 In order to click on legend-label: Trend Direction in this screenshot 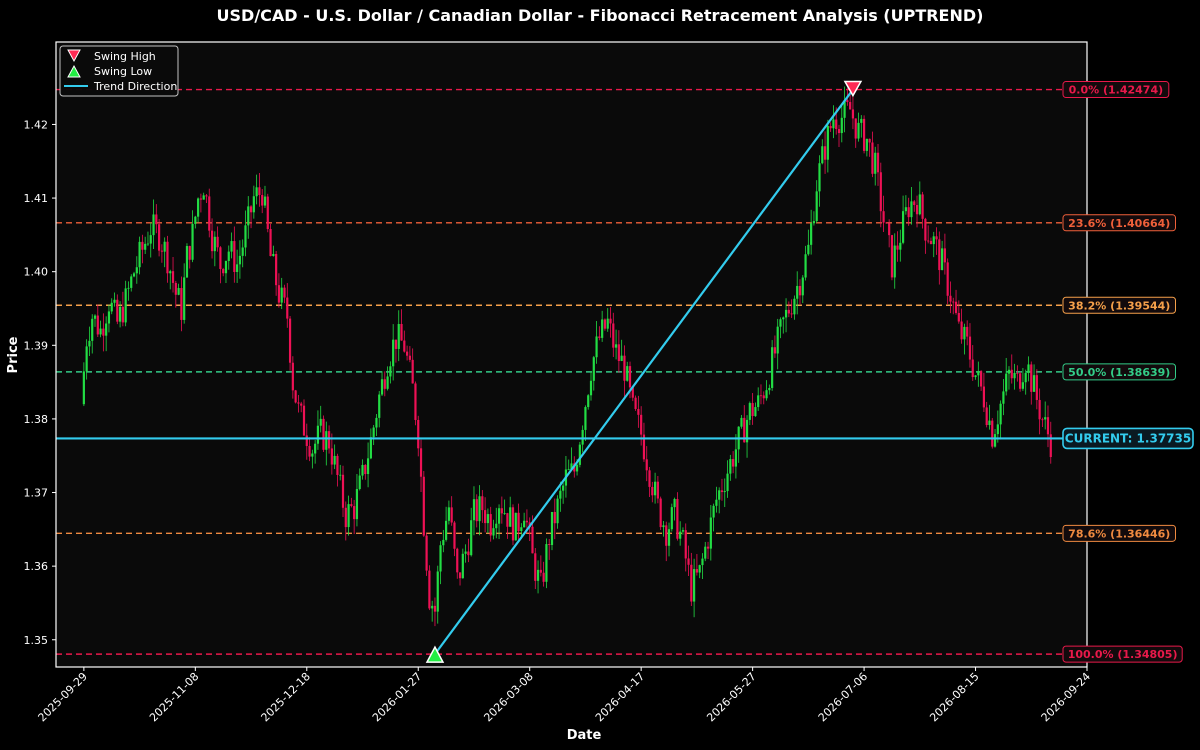, I will do `click(135, 86)`.